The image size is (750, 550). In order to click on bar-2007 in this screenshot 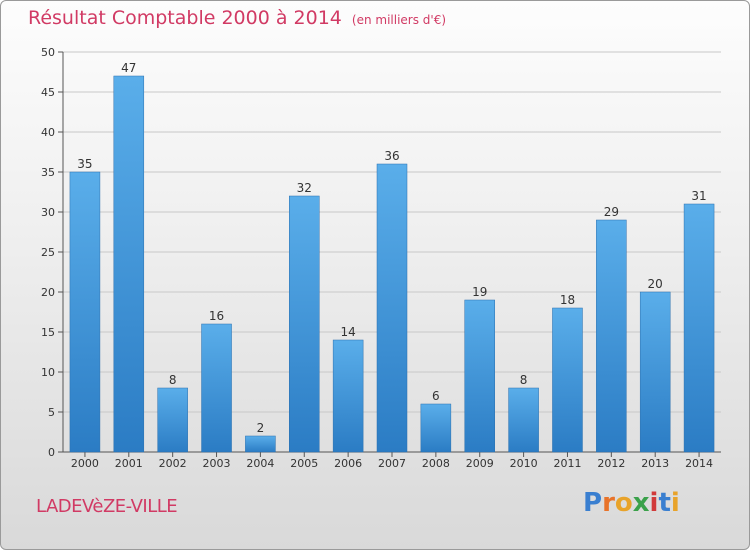, I will do `click(392, 308)`.